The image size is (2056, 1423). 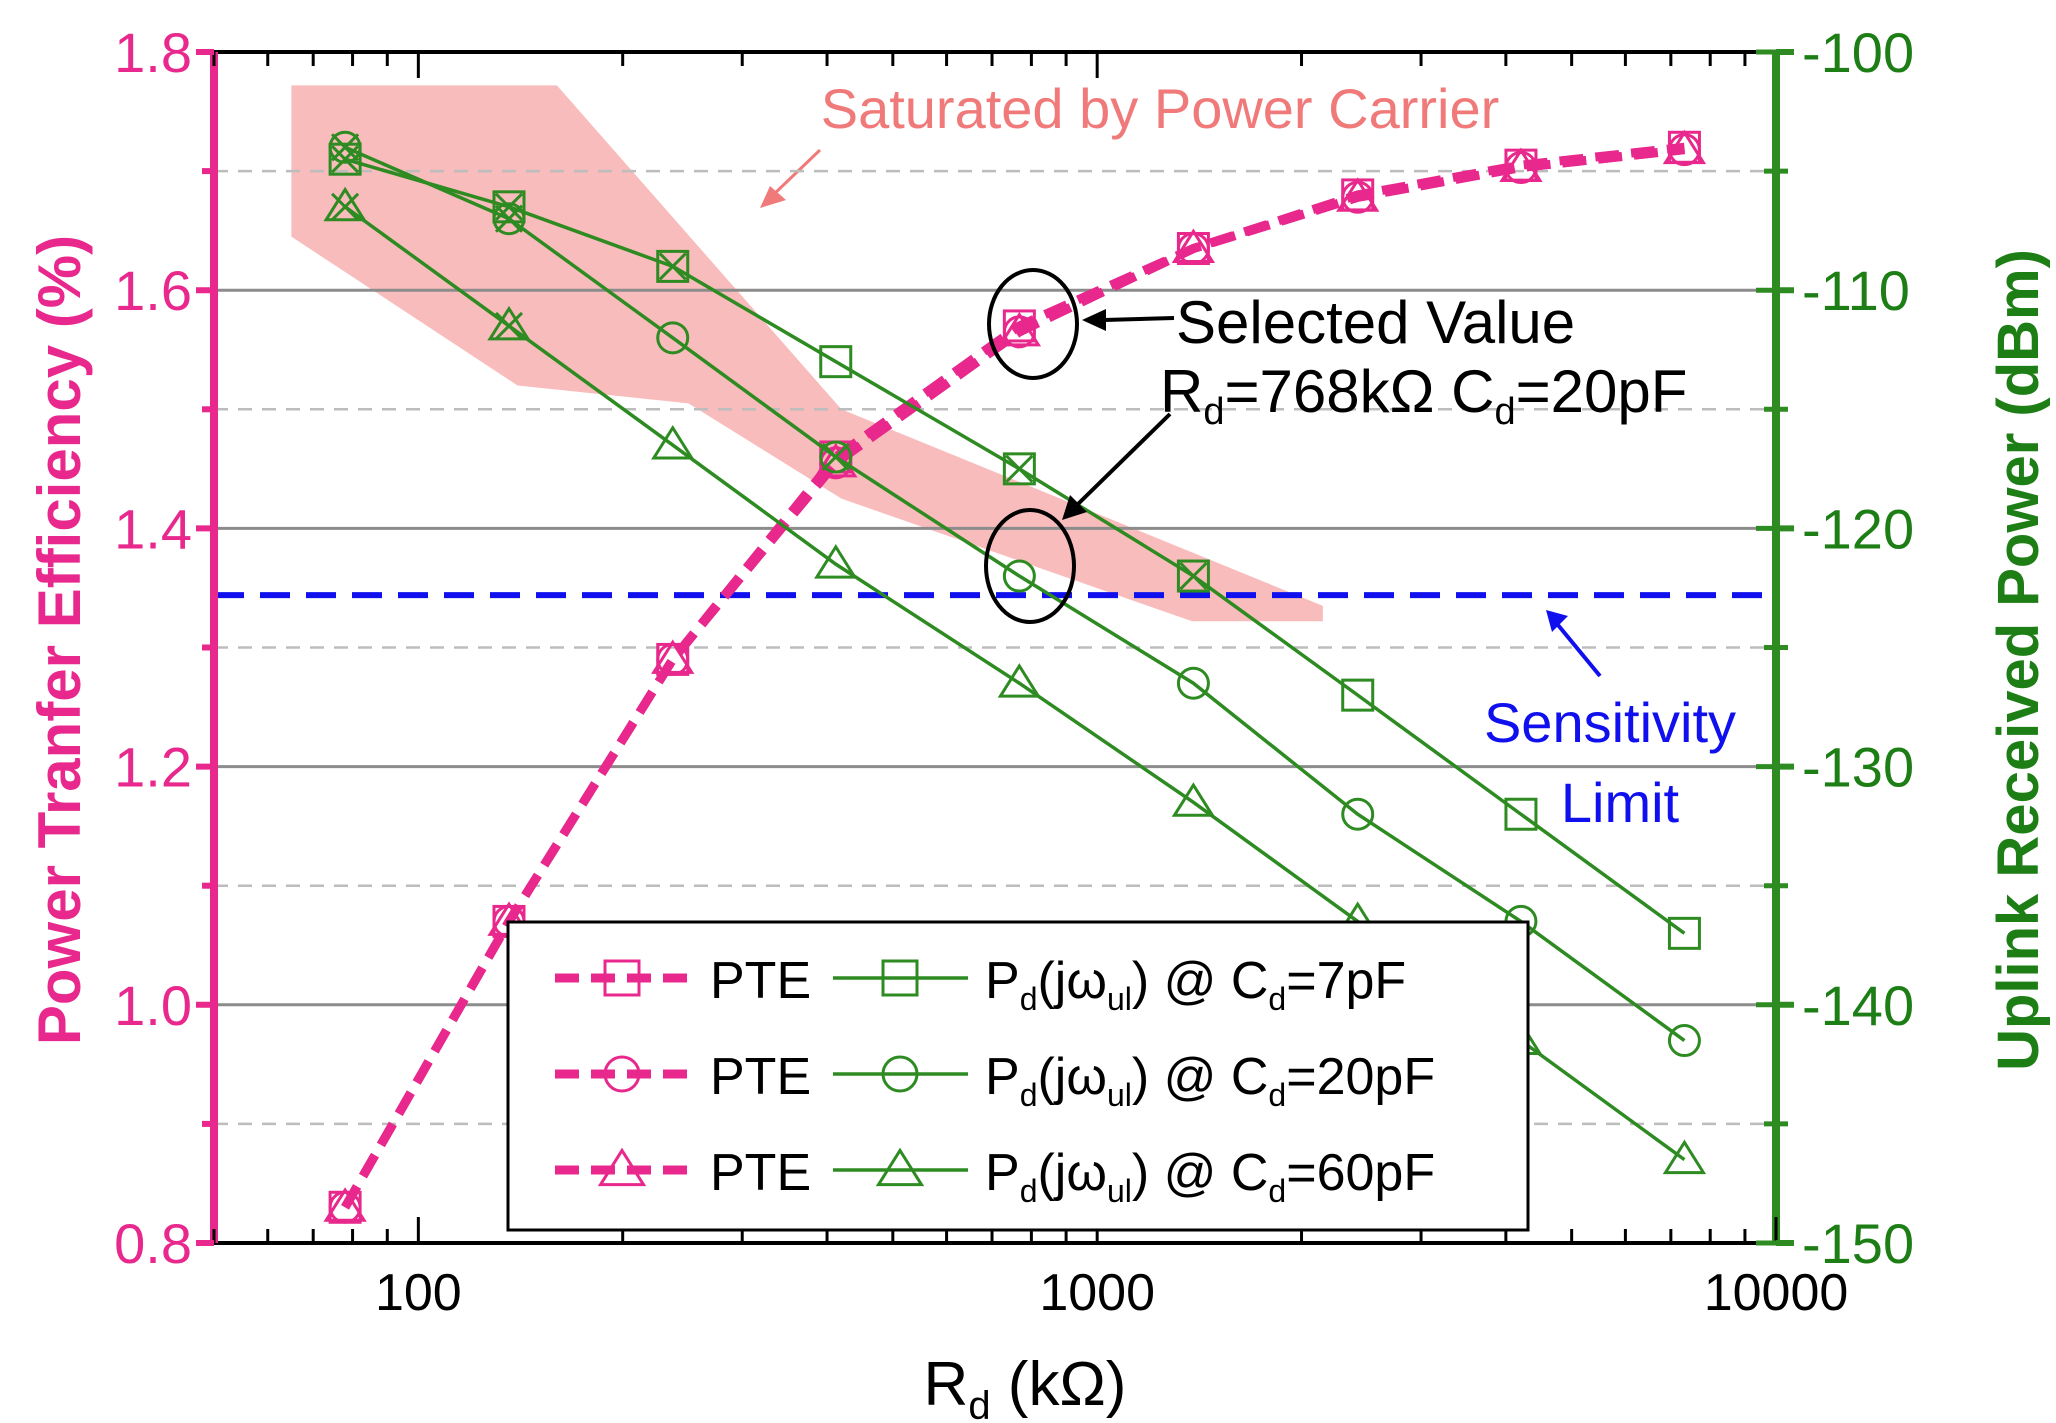 I want to click on legend-samples, so click(x=761, y=1073).